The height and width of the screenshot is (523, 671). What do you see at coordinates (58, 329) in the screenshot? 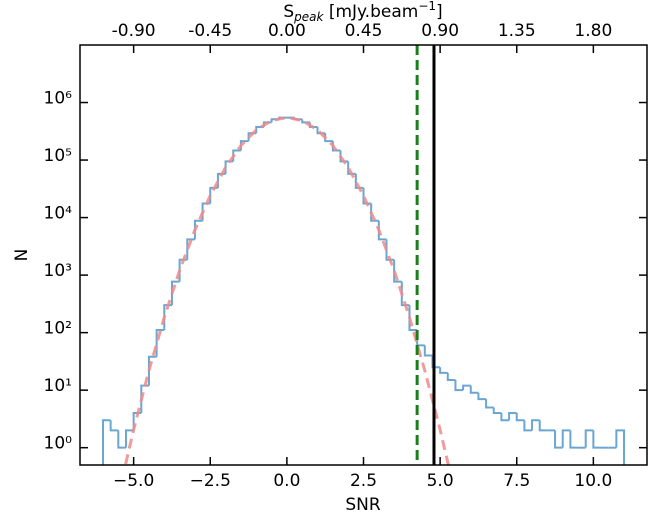
I see `y-tick-label: 10²` at bounding box center [58, 329].